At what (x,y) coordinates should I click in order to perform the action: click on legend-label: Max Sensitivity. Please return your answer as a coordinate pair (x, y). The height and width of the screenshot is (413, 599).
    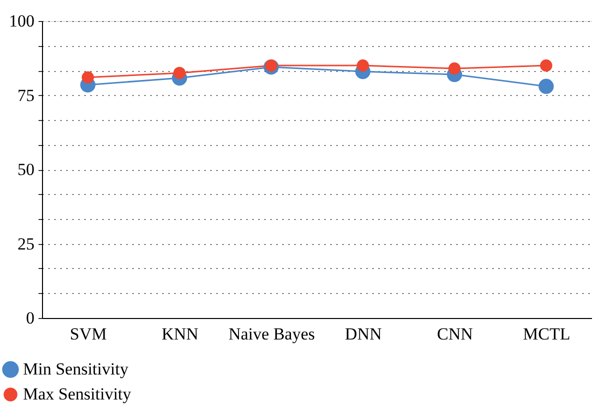
    Looking at the image, I should click on (77, 394).